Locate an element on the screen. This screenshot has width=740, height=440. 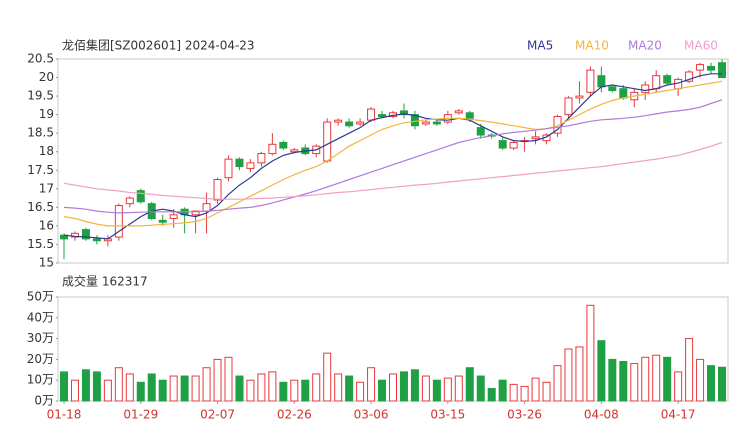
y-tick-label: 18 is located at coordinates (46, 151).